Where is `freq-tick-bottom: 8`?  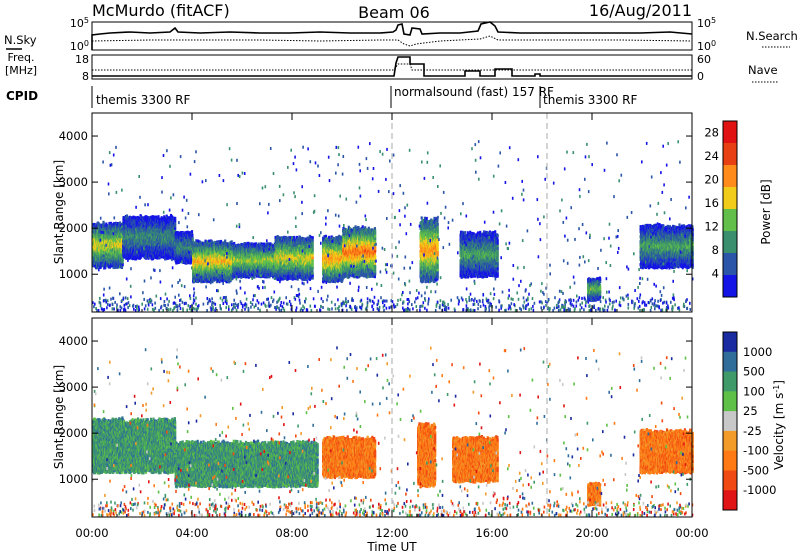 freq-tick-bottom: 8 is located at coordinates (85, 76).